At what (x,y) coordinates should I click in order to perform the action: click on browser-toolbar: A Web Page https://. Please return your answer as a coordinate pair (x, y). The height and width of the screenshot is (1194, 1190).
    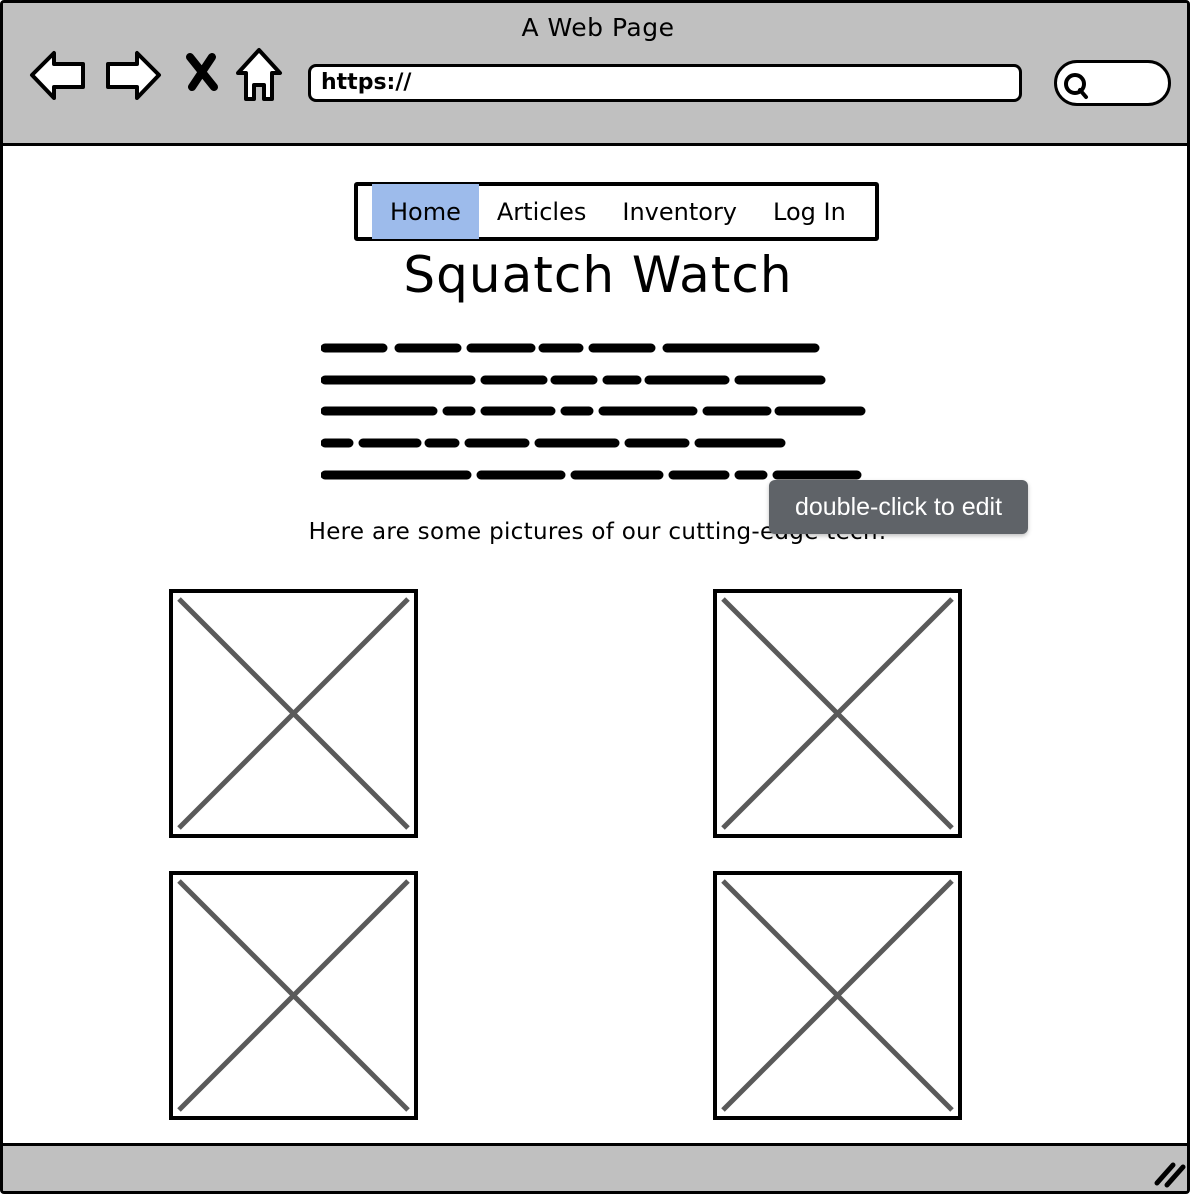
    Looking at the image, I should click on (595, 74).